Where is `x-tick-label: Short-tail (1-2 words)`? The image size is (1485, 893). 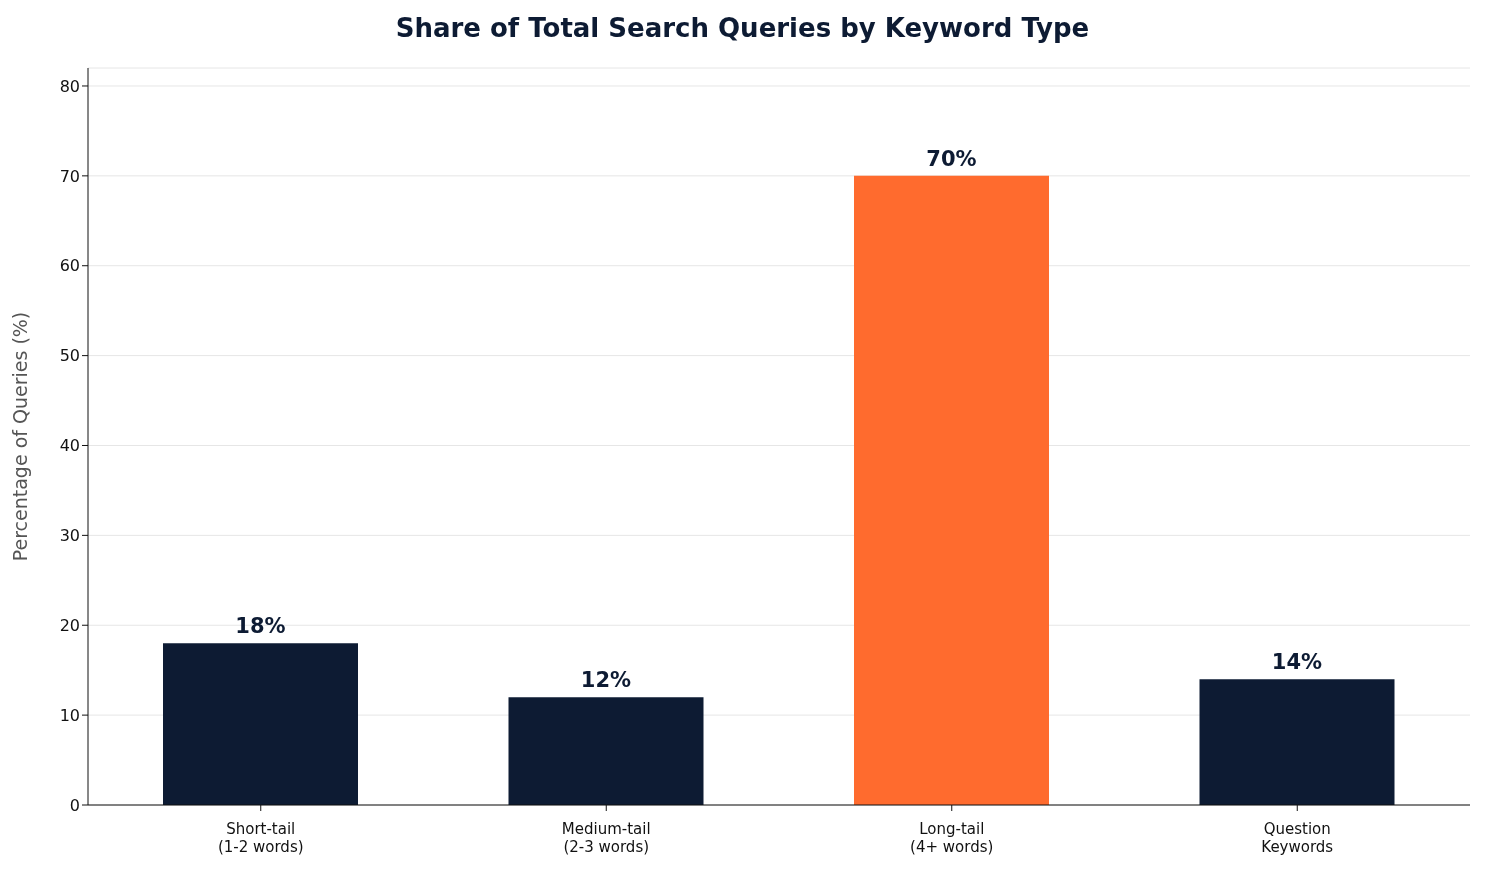
x-tick-label: Short-tail (1-2 words) is located at coordinates (260, 838).